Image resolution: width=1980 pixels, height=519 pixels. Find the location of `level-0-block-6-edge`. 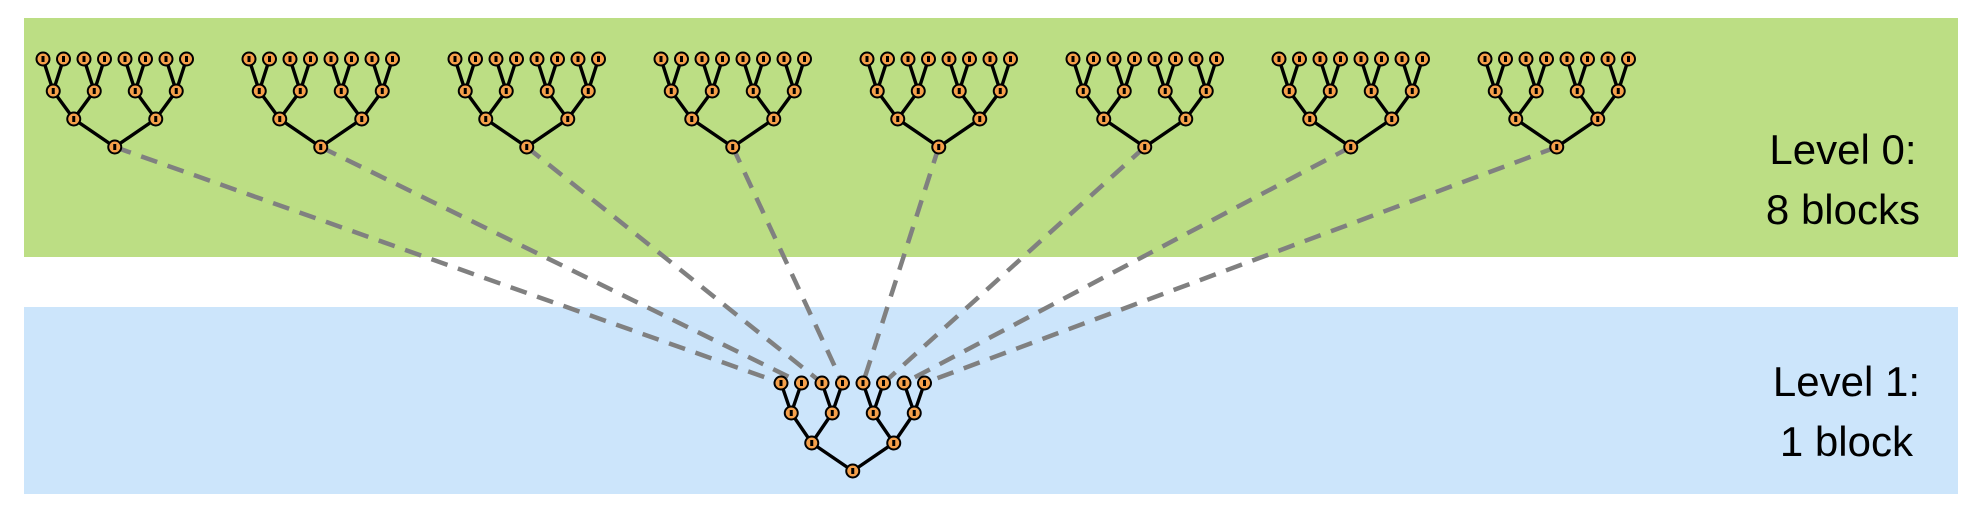

level-0-block-6-edge is located at coordinates (1165, 133).